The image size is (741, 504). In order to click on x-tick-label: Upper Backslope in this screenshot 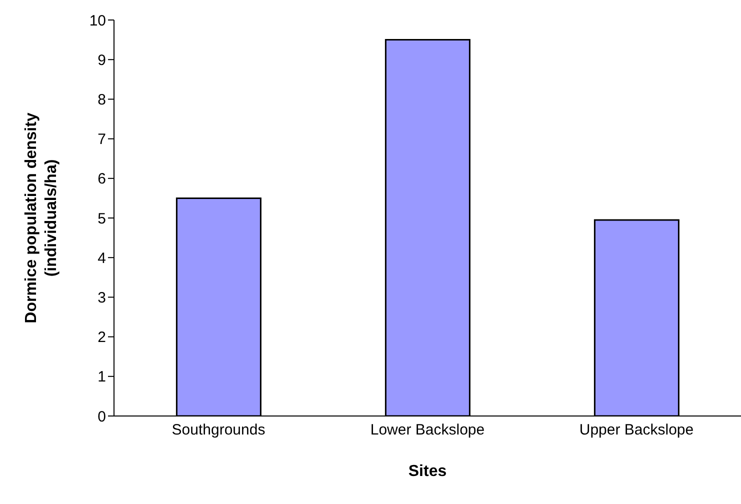, I will do `click(636, 430)`.